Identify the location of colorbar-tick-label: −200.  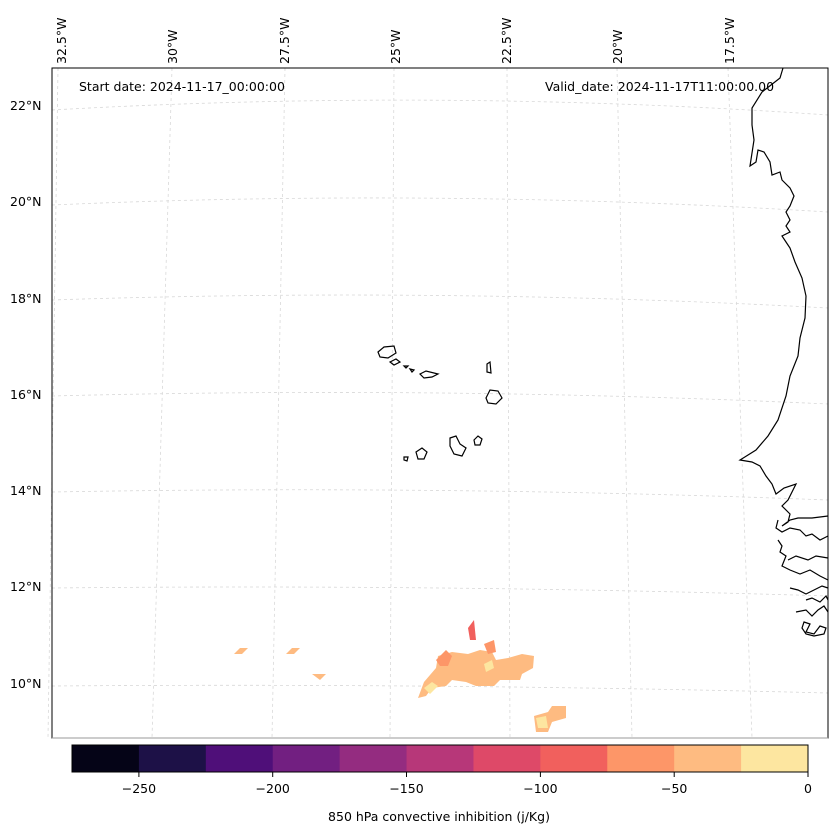
(272, 788).